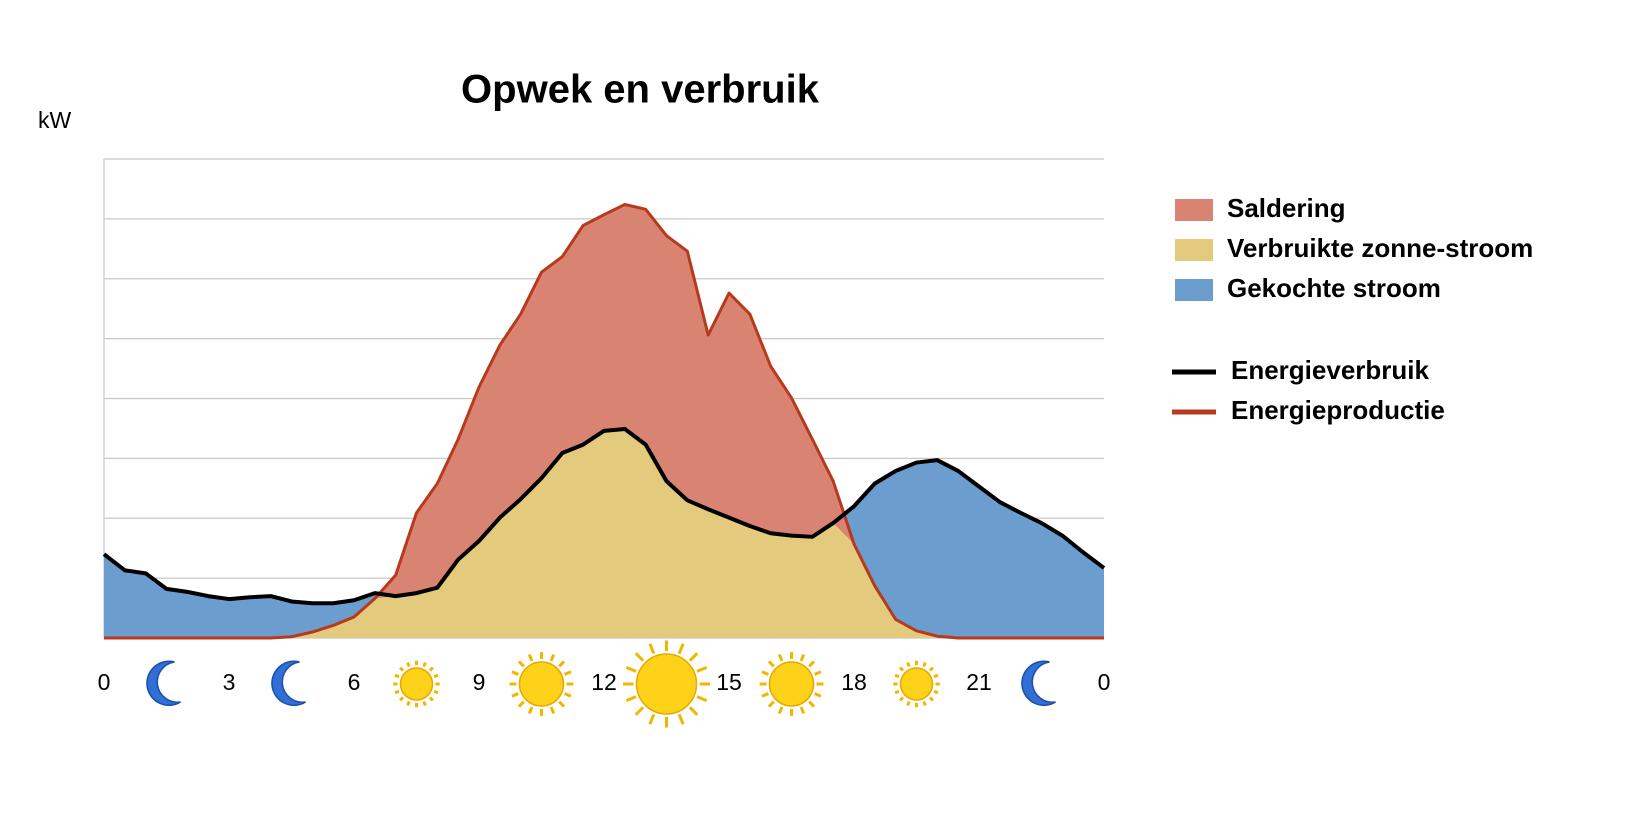 This screenshot has width=1631, height=826. Describe the element at coordinates (1334, 288) in the screenshot. I see `legend-label: Gekochte stroom` at that location.